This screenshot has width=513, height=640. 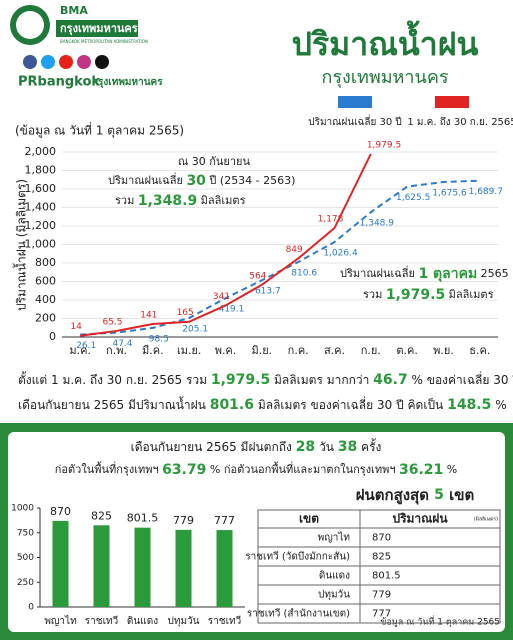 What do you see at coordinates (261, 350) in the screenshot?
I see `x-tick-label: มิ.ย.` at bounding box center [261, 350].